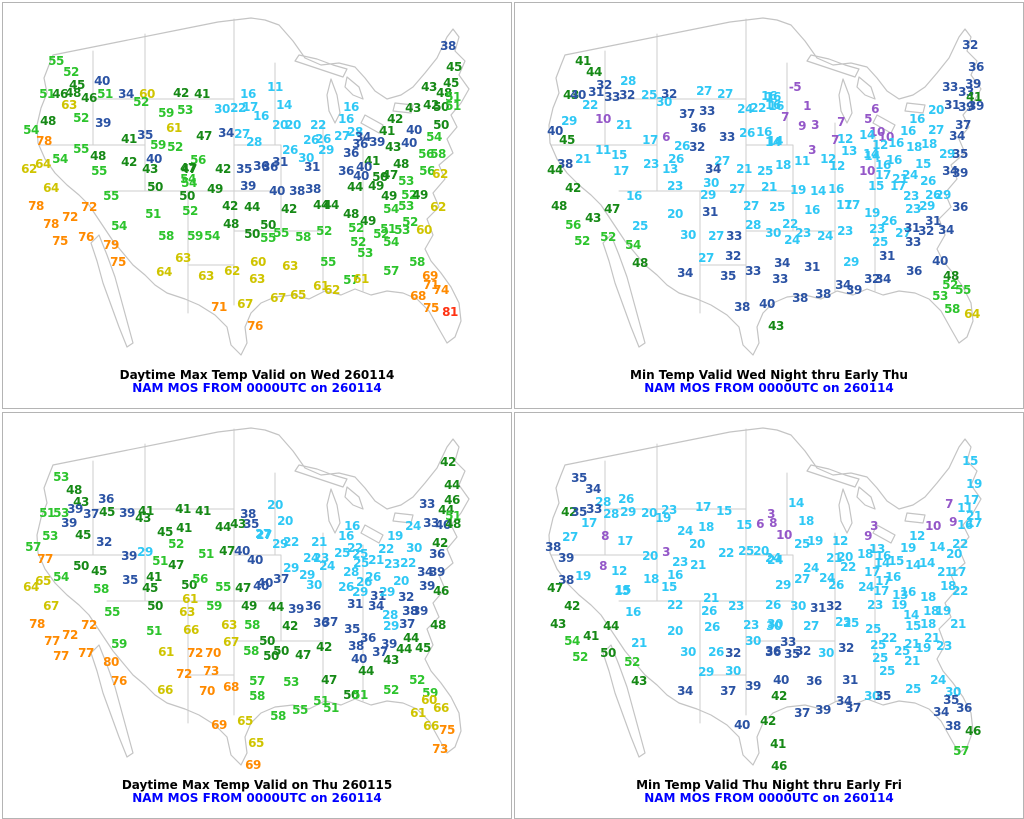  What do you see at coordinates (360, 695) in the screenshot?
I see `temp-value: 51` at bounding box center [360, 695].